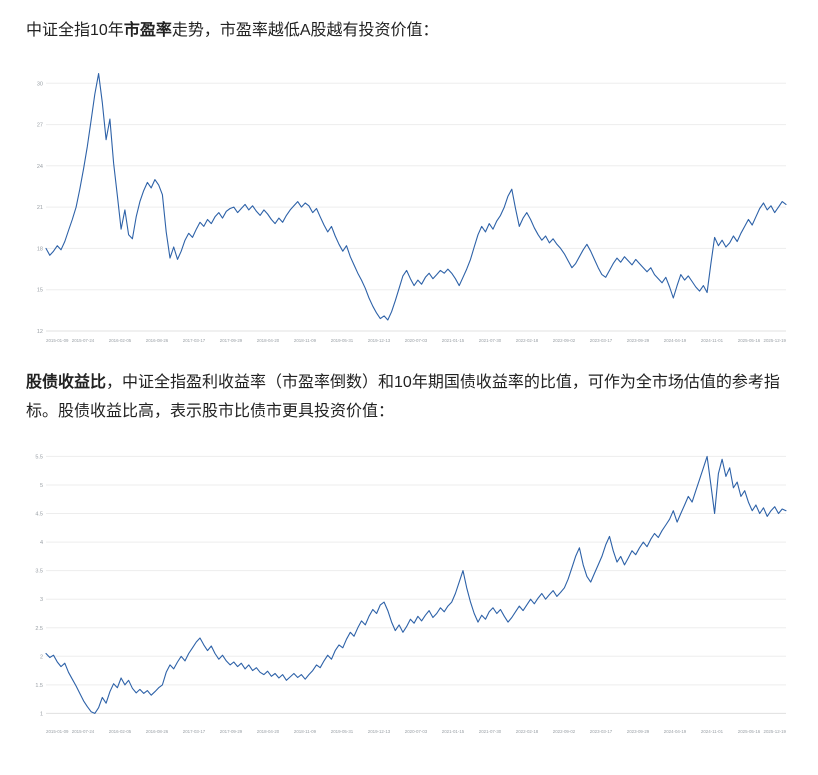 The width and height of the screenshot is (818, 775). What do you see at coordinates (305, 30) in the screenshot?
I see `pe-intro-post: 走势，市盈率越低A股越有投资价值：` at bounding box center [305, 30].